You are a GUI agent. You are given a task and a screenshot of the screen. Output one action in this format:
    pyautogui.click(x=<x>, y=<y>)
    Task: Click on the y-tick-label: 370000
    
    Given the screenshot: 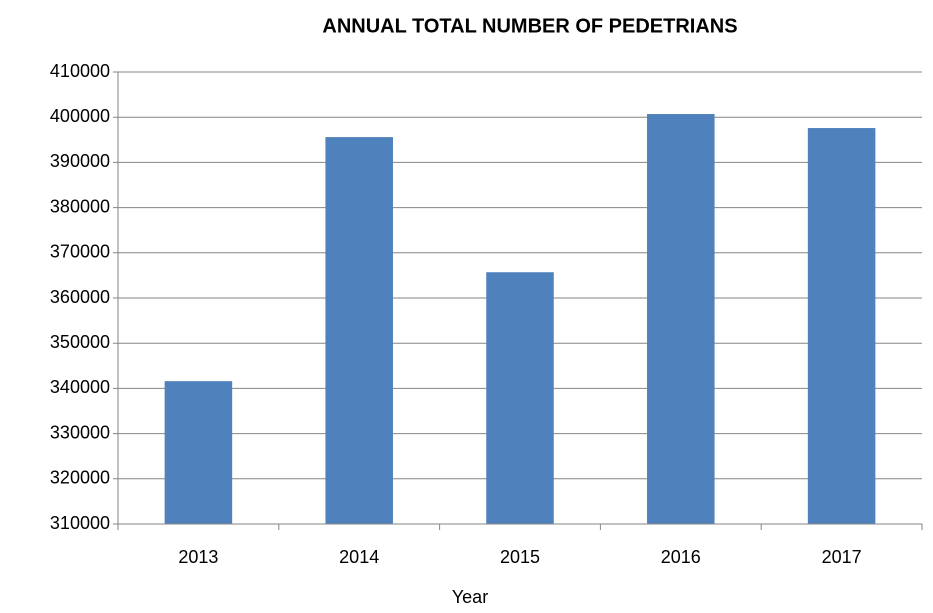 What is the action you would take?
    pyautogui.click(x=80, y=252)
    